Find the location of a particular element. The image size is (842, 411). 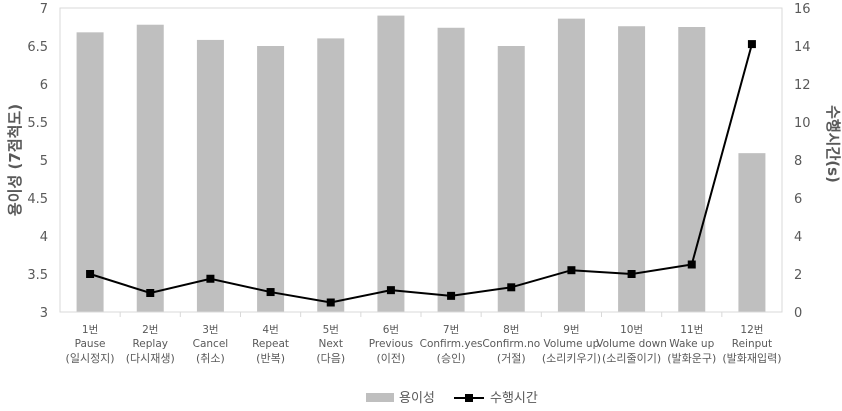

x-label-number: 3번 is located at coordinates (210, 330).